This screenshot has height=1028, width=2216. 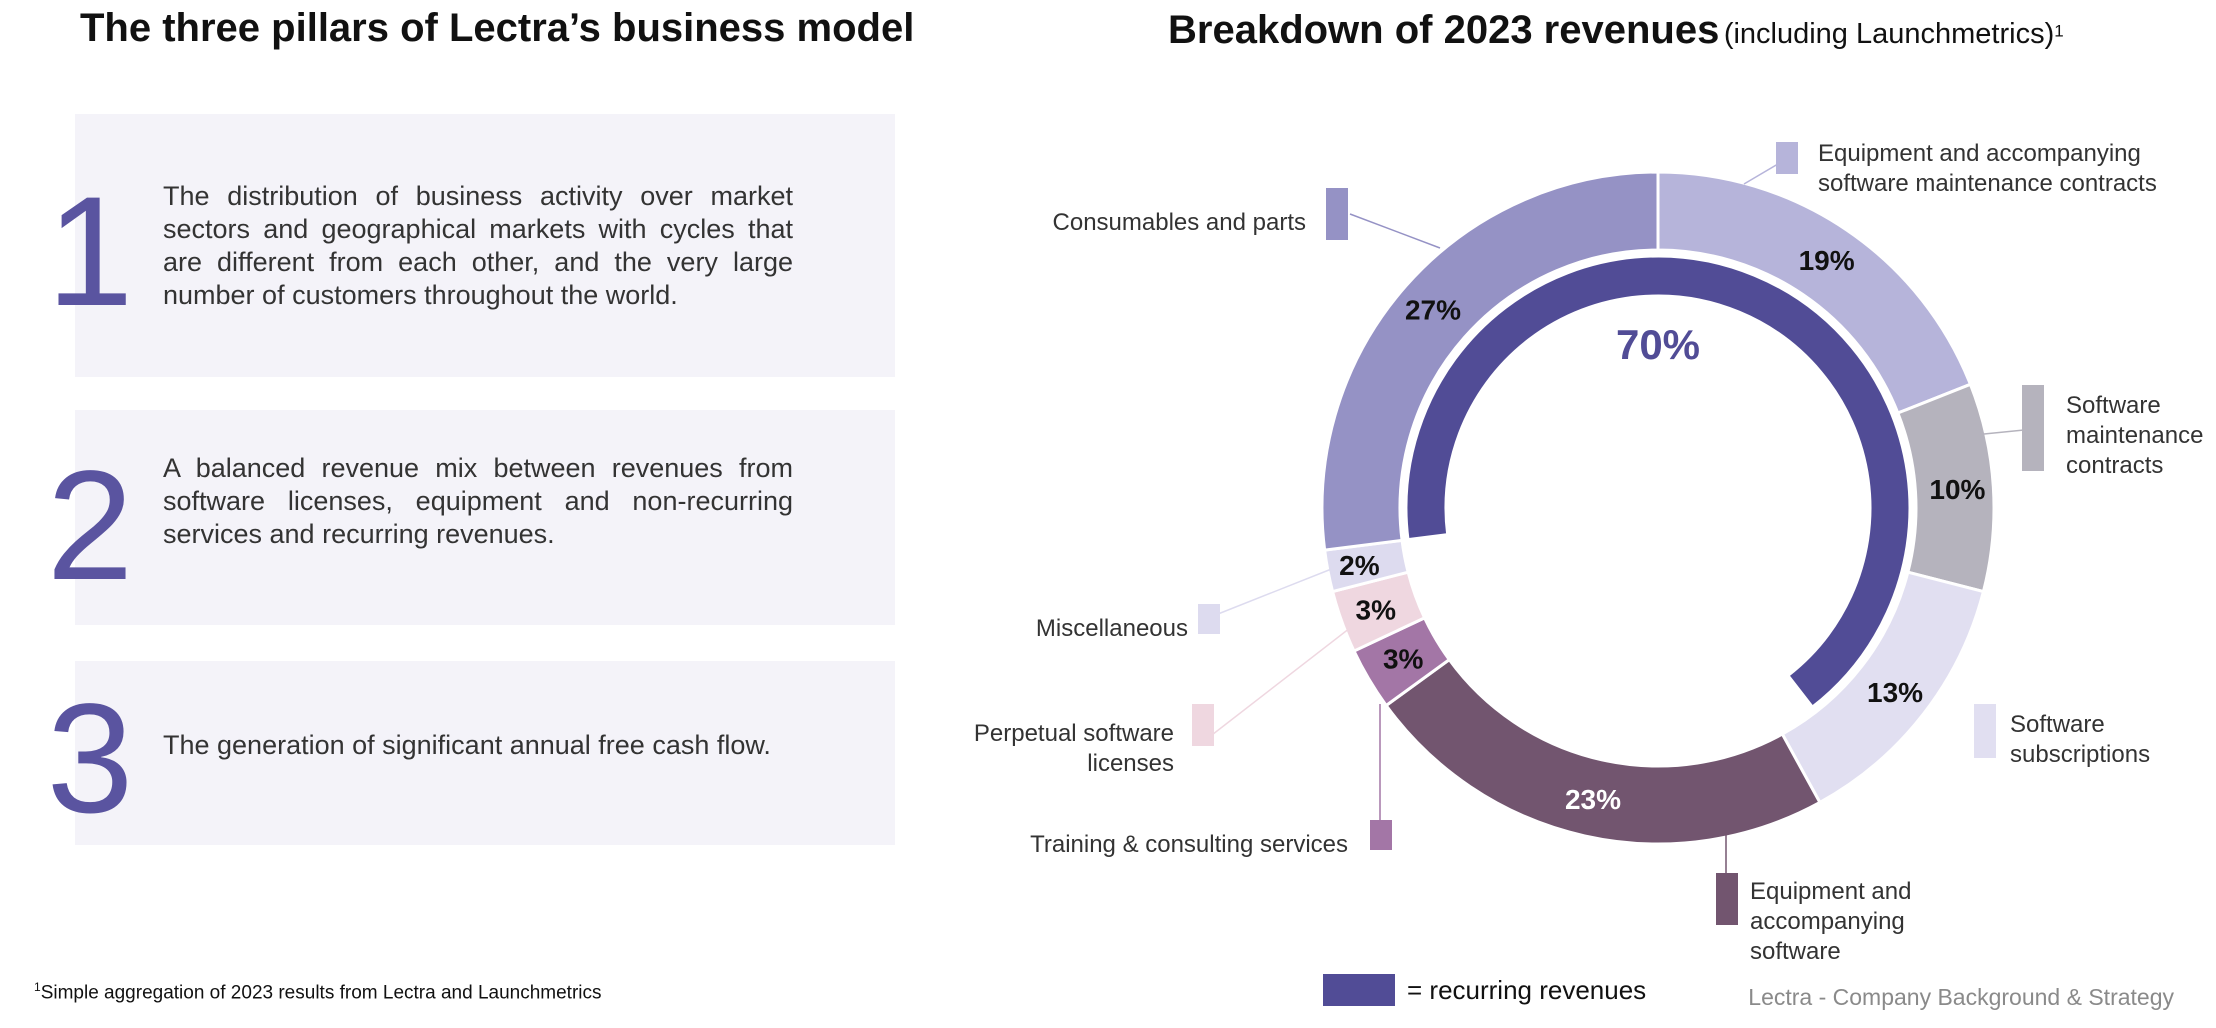 What do you see at coordinates (1961, 997) in the screenshot?
I see `footer-text: Lectra - Company Background & Strategy` at bounding box center [1961, 997].